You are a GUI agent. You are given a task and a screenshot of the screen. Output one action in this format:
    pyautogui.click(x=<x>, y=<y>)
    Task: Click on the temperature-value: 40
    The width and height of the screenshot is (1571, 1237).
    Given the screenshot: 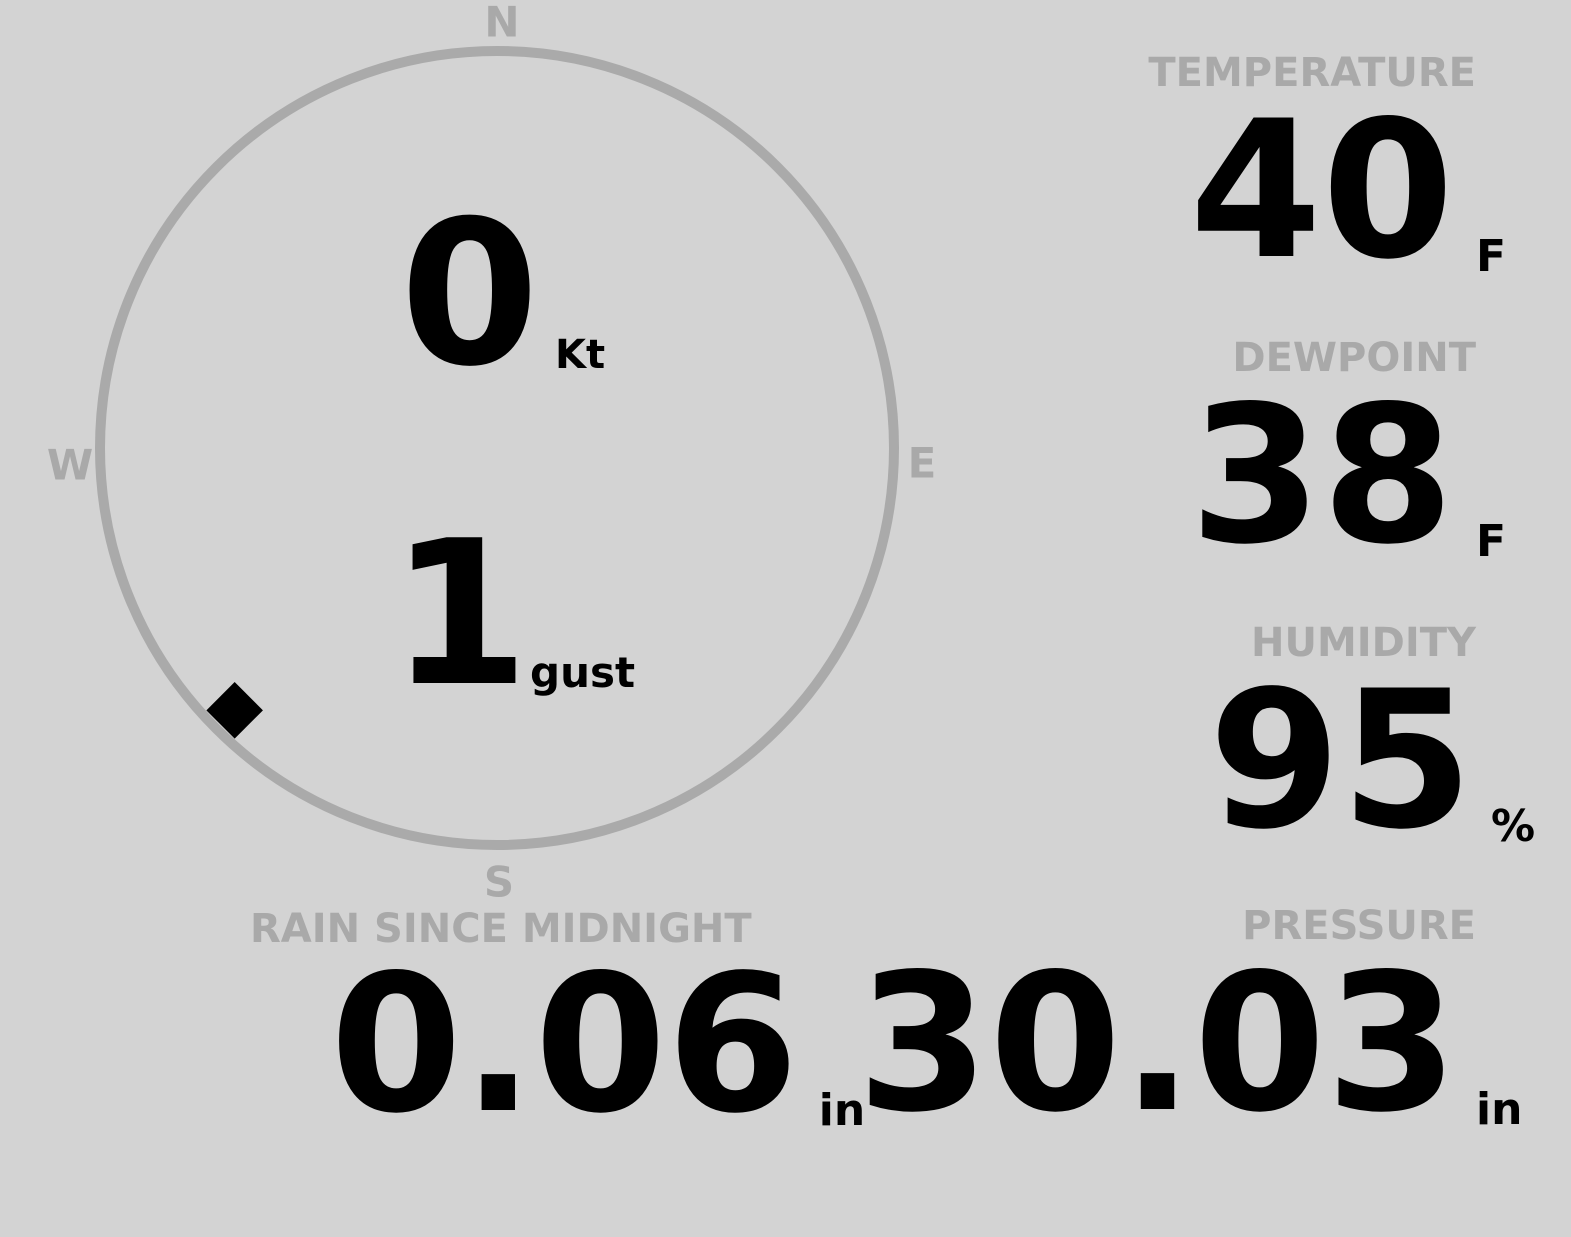 What is the action you would take?
    pyautogui.click(x=1321, y=190)
    